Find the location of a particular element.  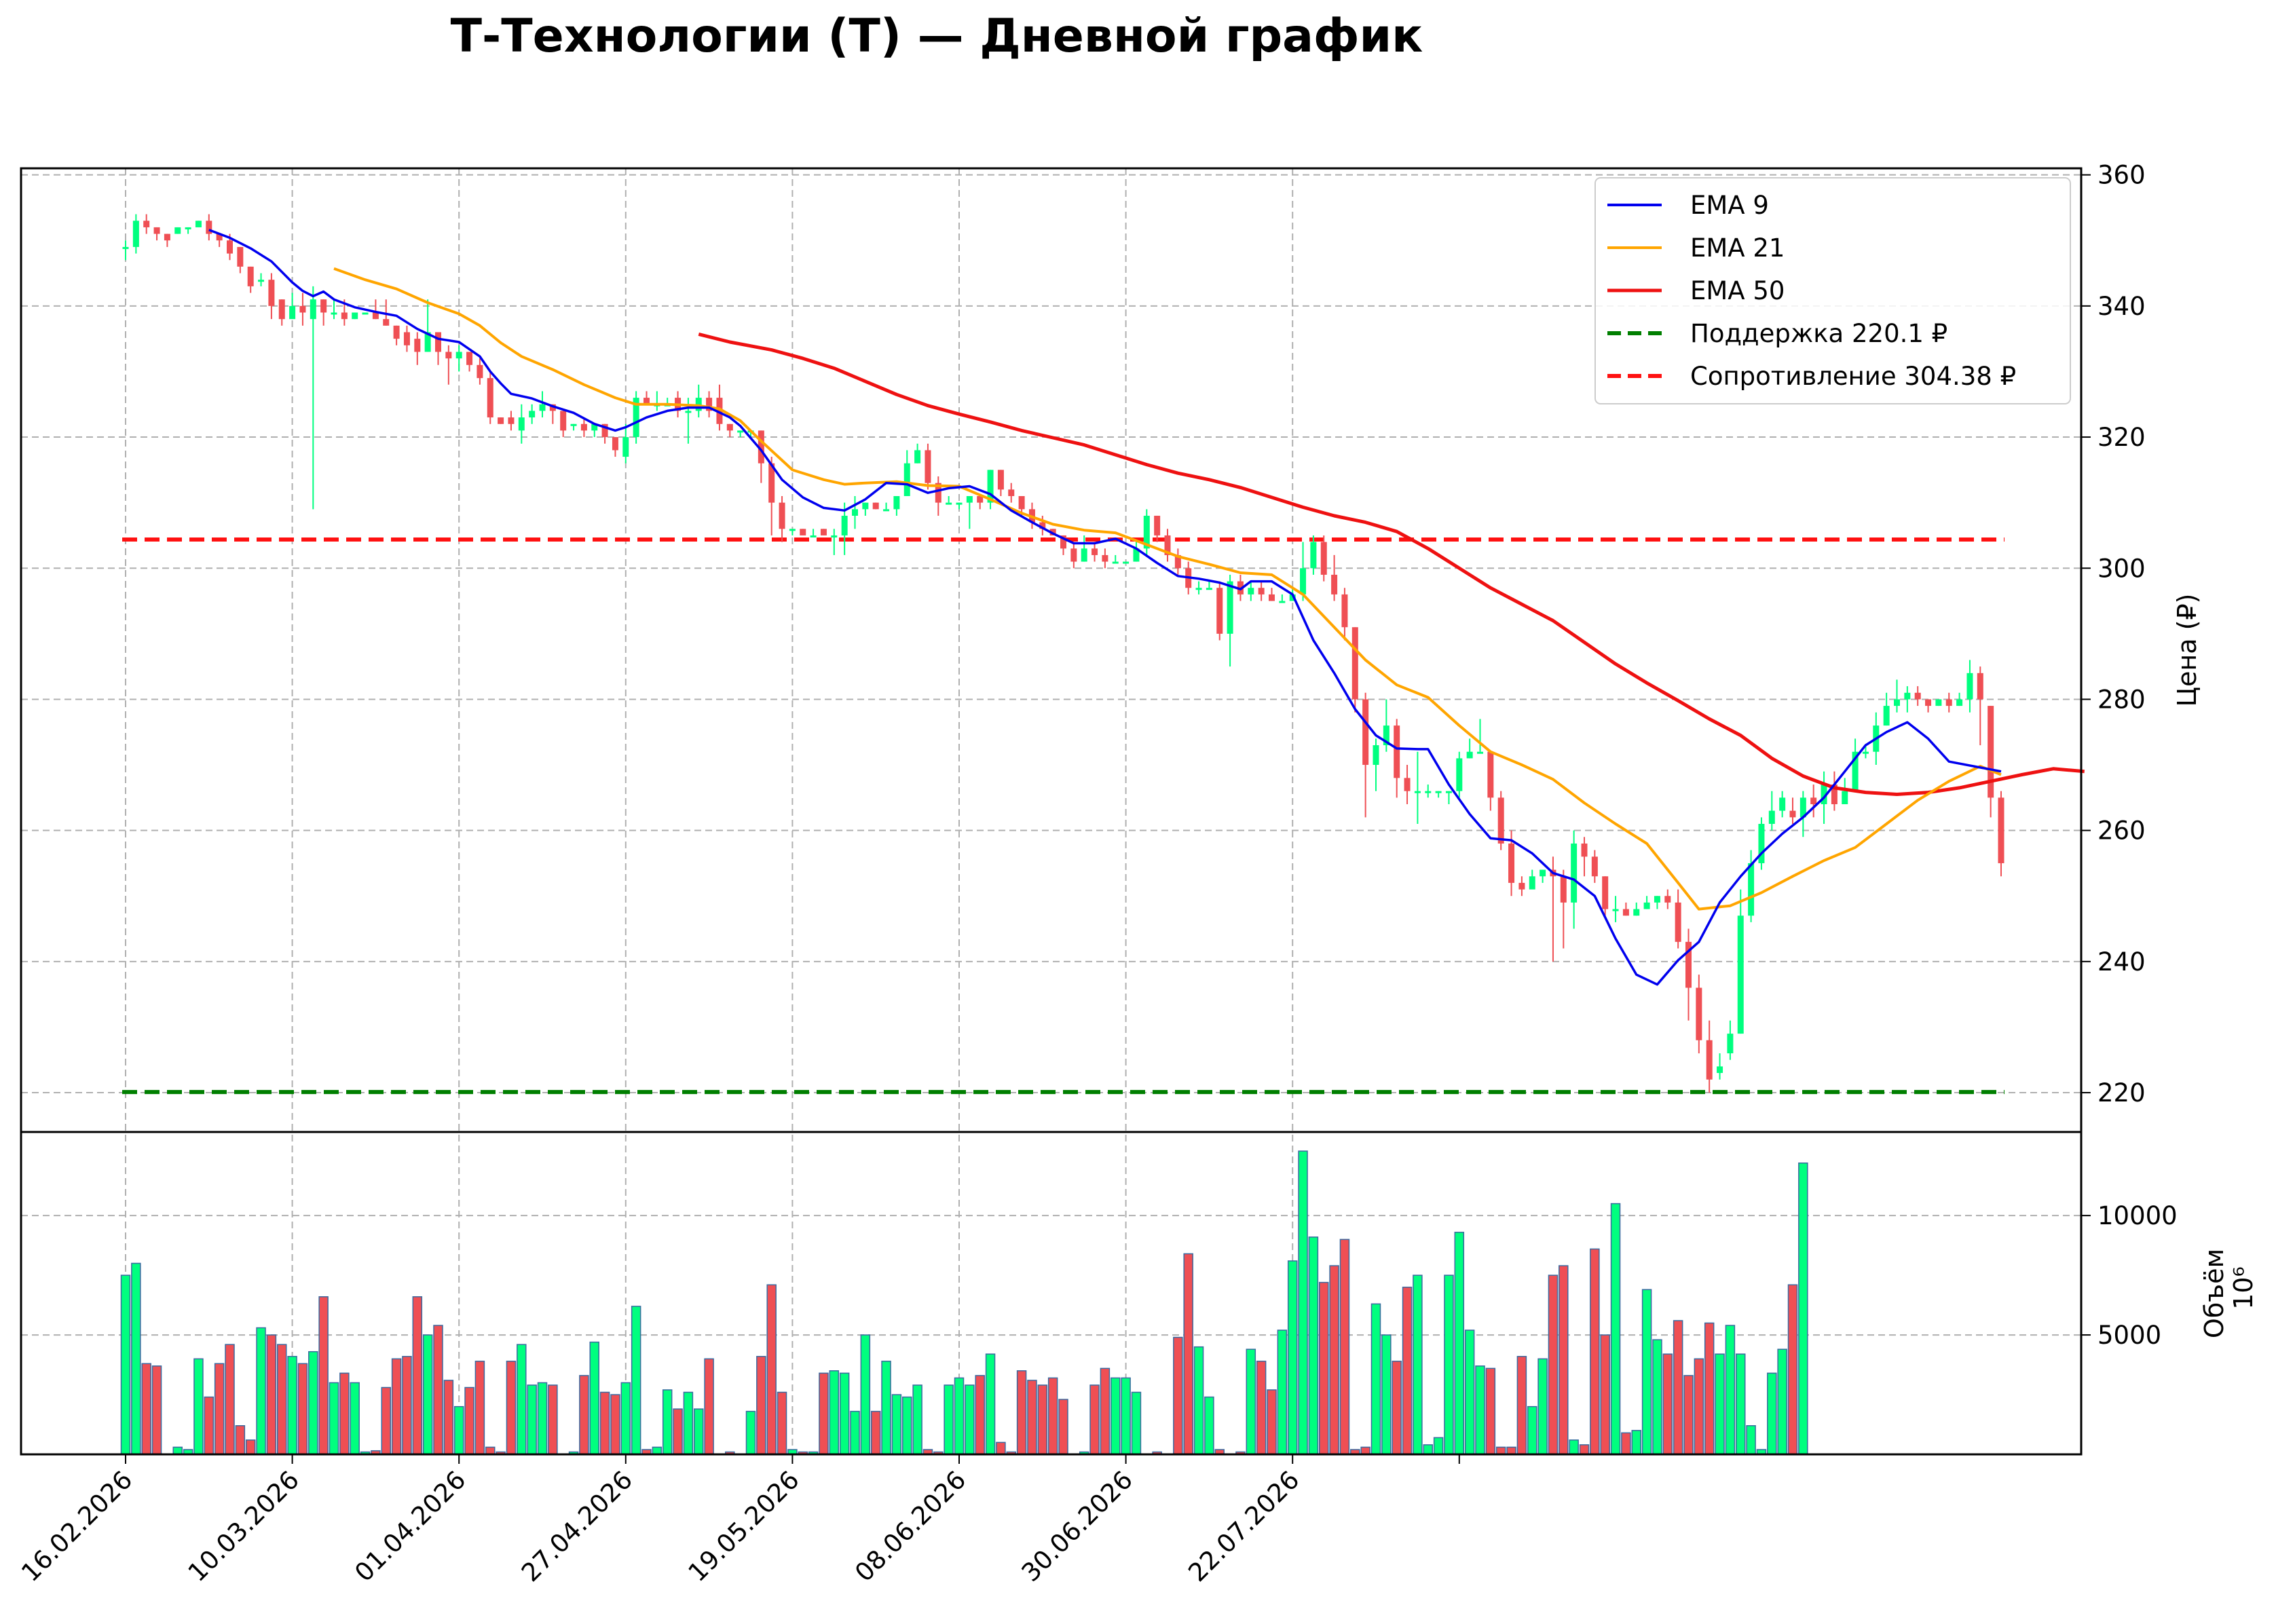

volume-y-tick-label: 10000 is located at coordinates (2137, 1216).